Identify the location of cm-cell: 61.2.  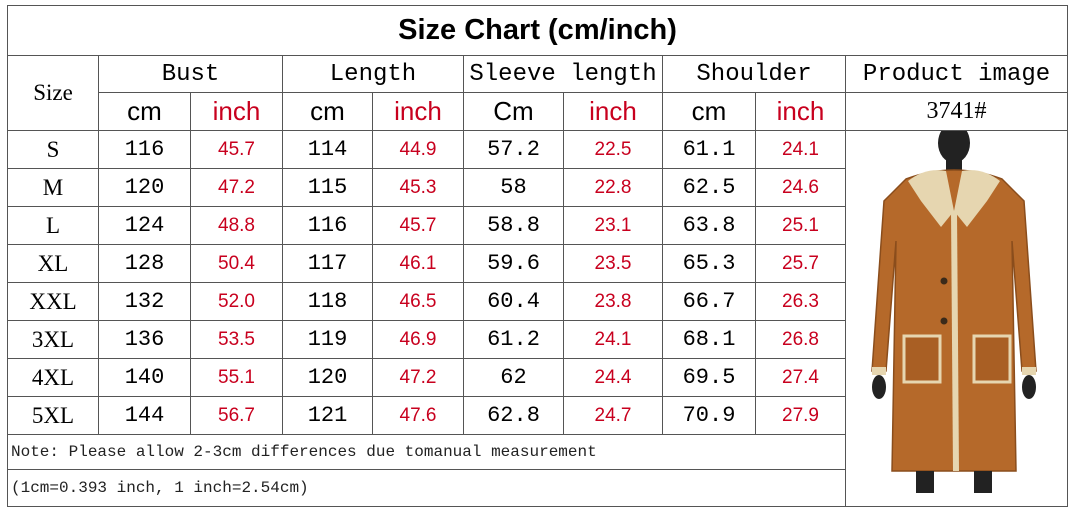
(513, 339).